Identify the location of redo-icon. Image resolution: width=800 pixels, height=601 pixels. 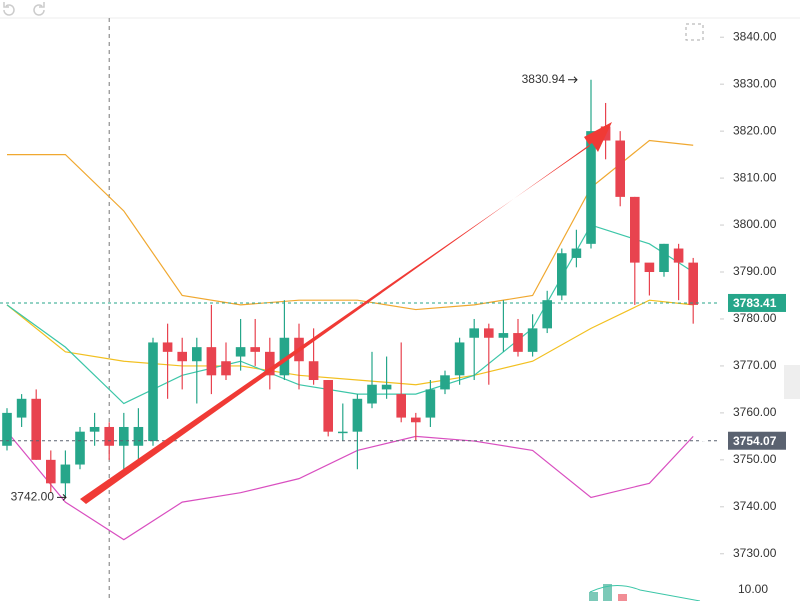
(39, 9).